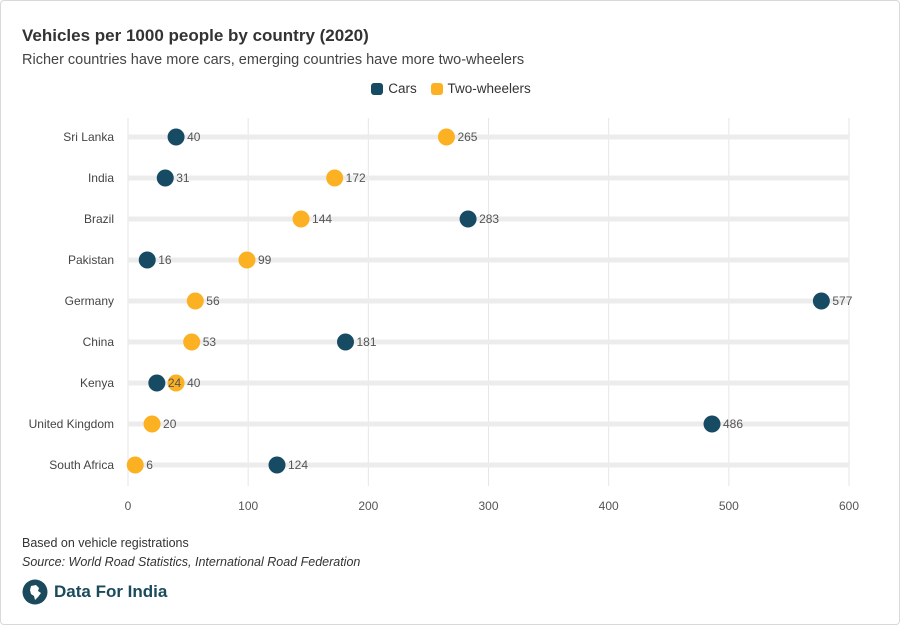 The height and width of the screenshot is (625, 900). I want to click on category-label: China, so click(99, 342).